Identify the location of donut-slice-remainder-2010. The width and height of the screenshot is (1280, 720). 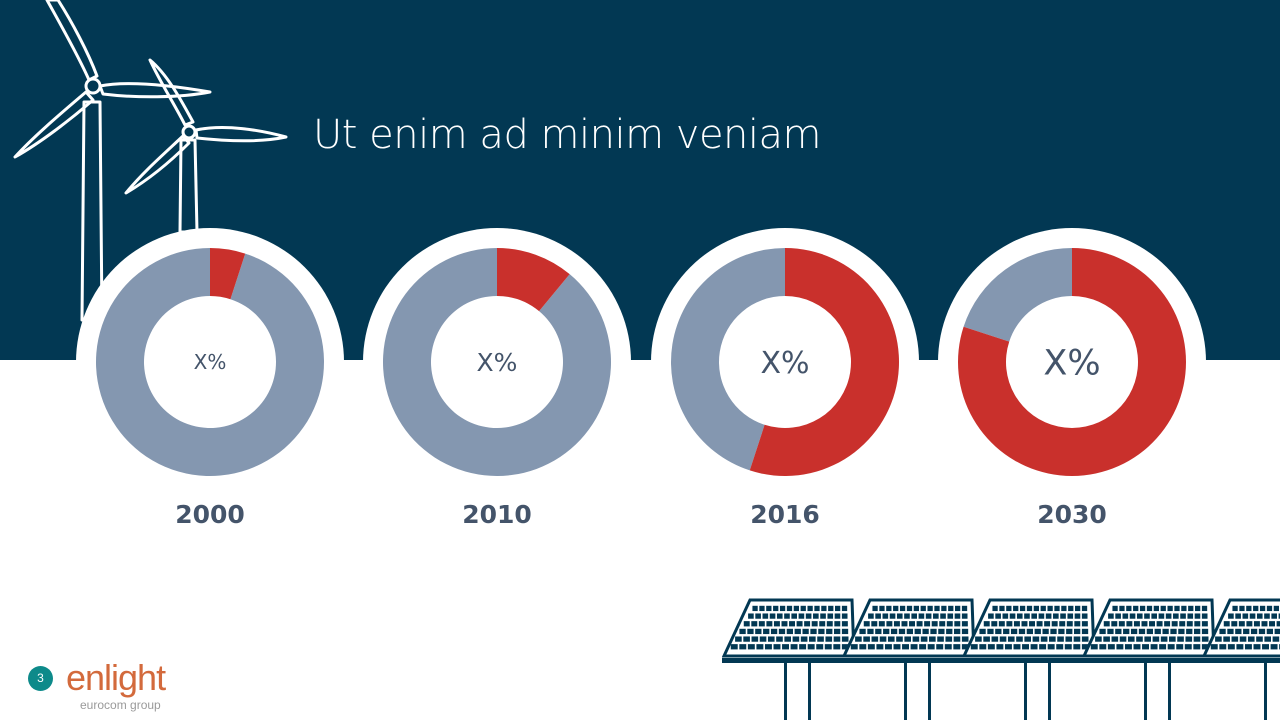
(496, 362).